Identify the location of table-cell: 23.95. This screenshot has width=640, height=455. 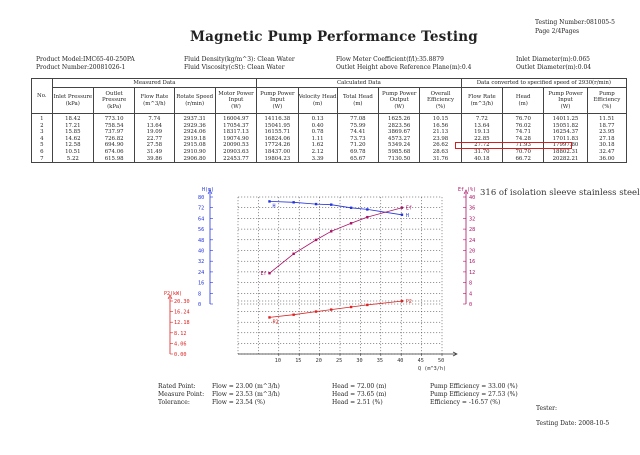
(607, 132).